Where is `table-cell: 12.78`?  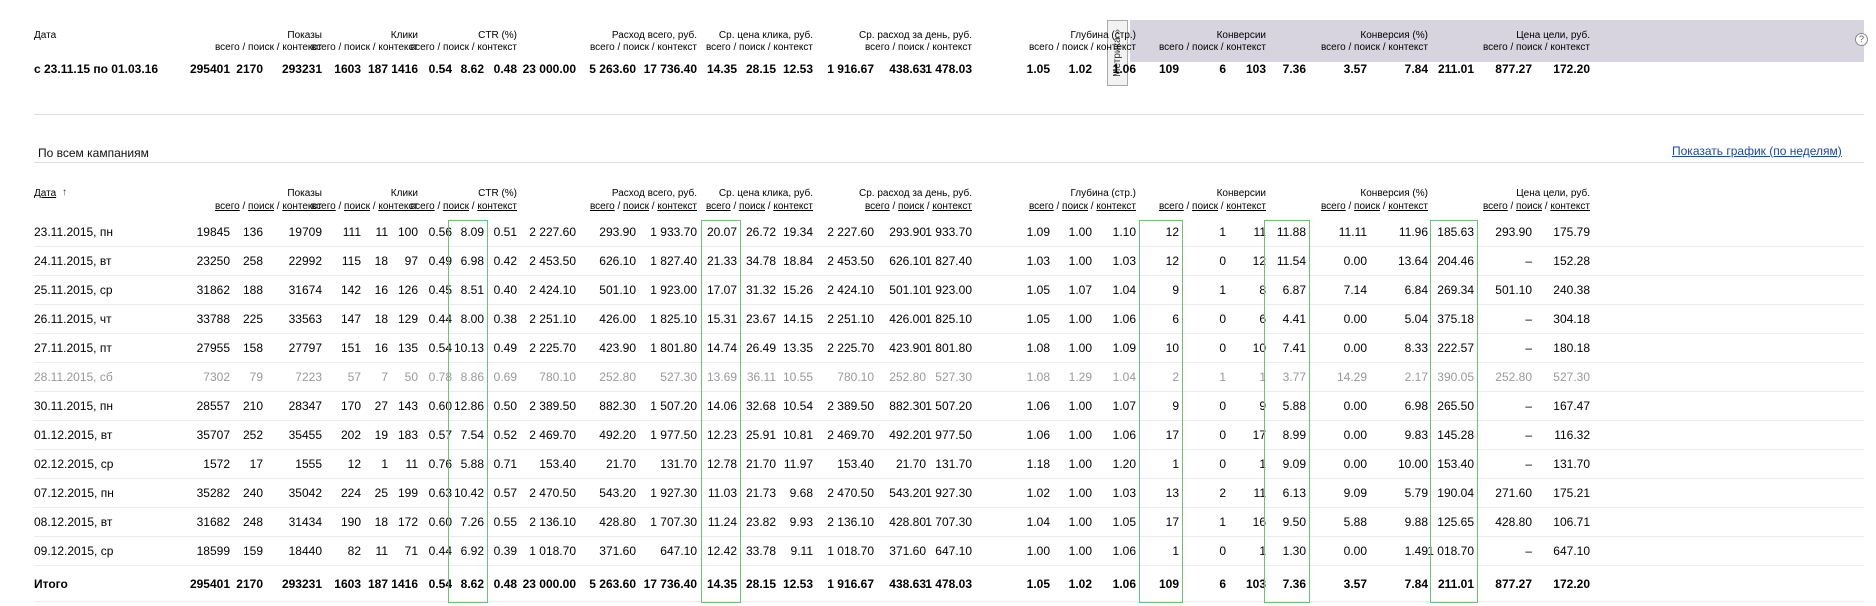 table-cell: 12.78 is located at coordinates (721, 464).